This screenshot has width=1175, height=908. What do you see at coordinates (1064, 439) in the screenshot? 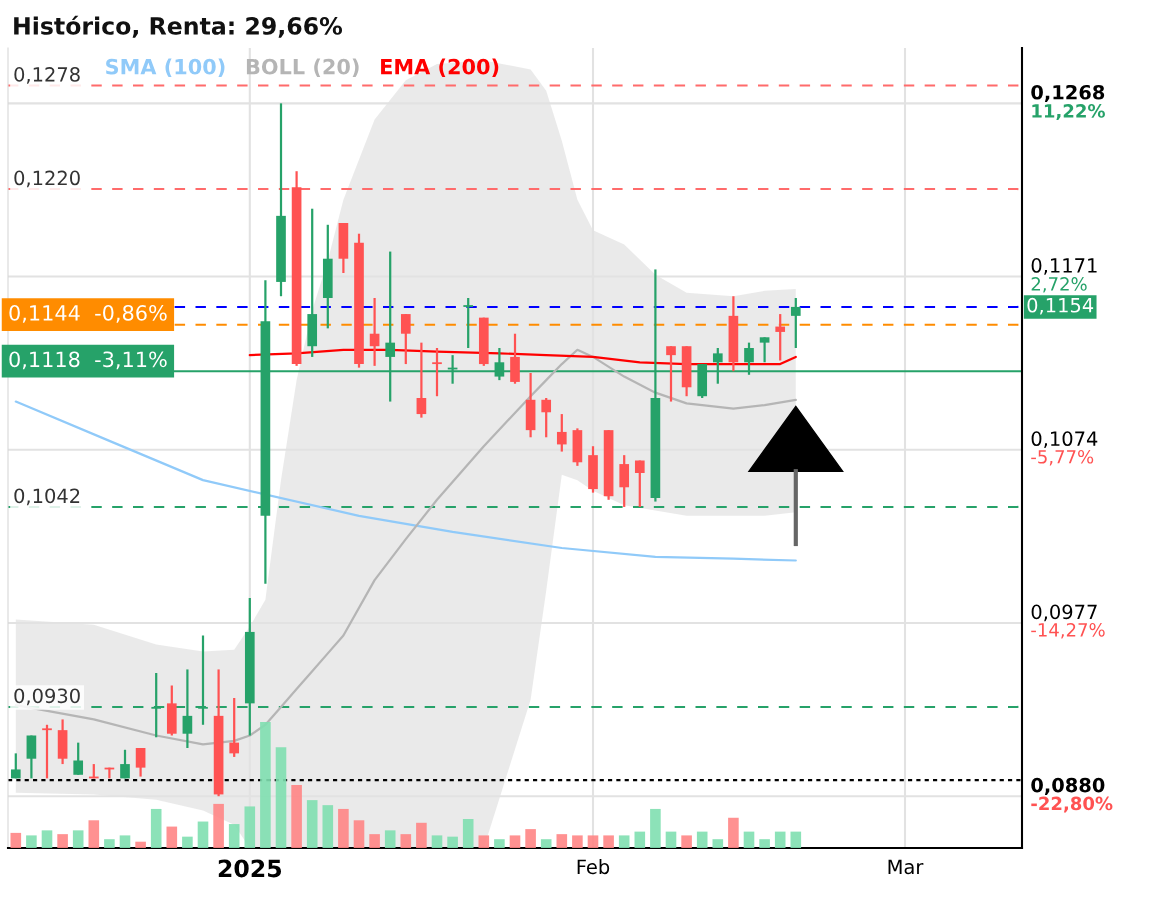
I see `y-tick-label: 0,1074` at bounding box center [1064, 439].